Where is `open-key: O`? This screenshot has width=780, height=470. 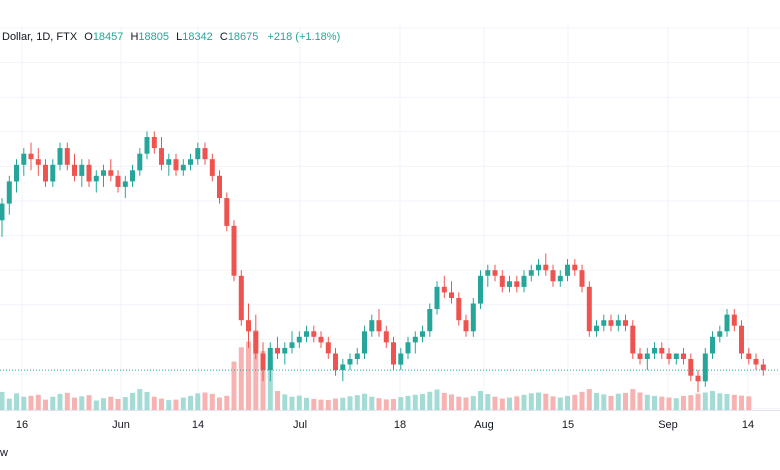
open-key: O is located at coordinates (88, 37).